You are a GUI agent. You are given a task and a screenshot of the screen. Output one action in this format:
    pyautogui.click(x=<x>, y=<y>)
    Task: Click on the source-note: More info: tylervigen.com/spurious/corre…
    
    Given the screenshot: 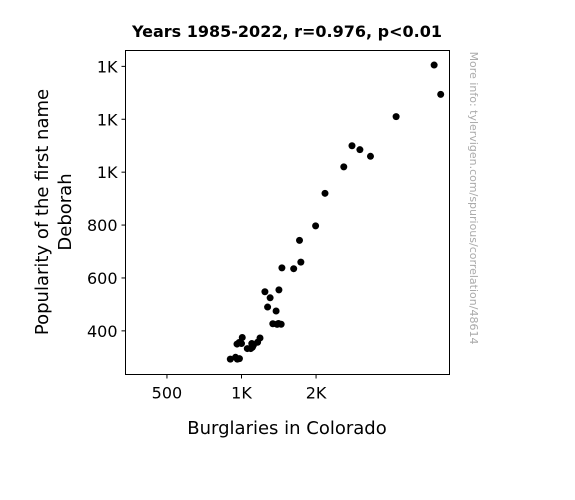 What is the action you would take?
    pyautogui.click(x=473, y=198)
    